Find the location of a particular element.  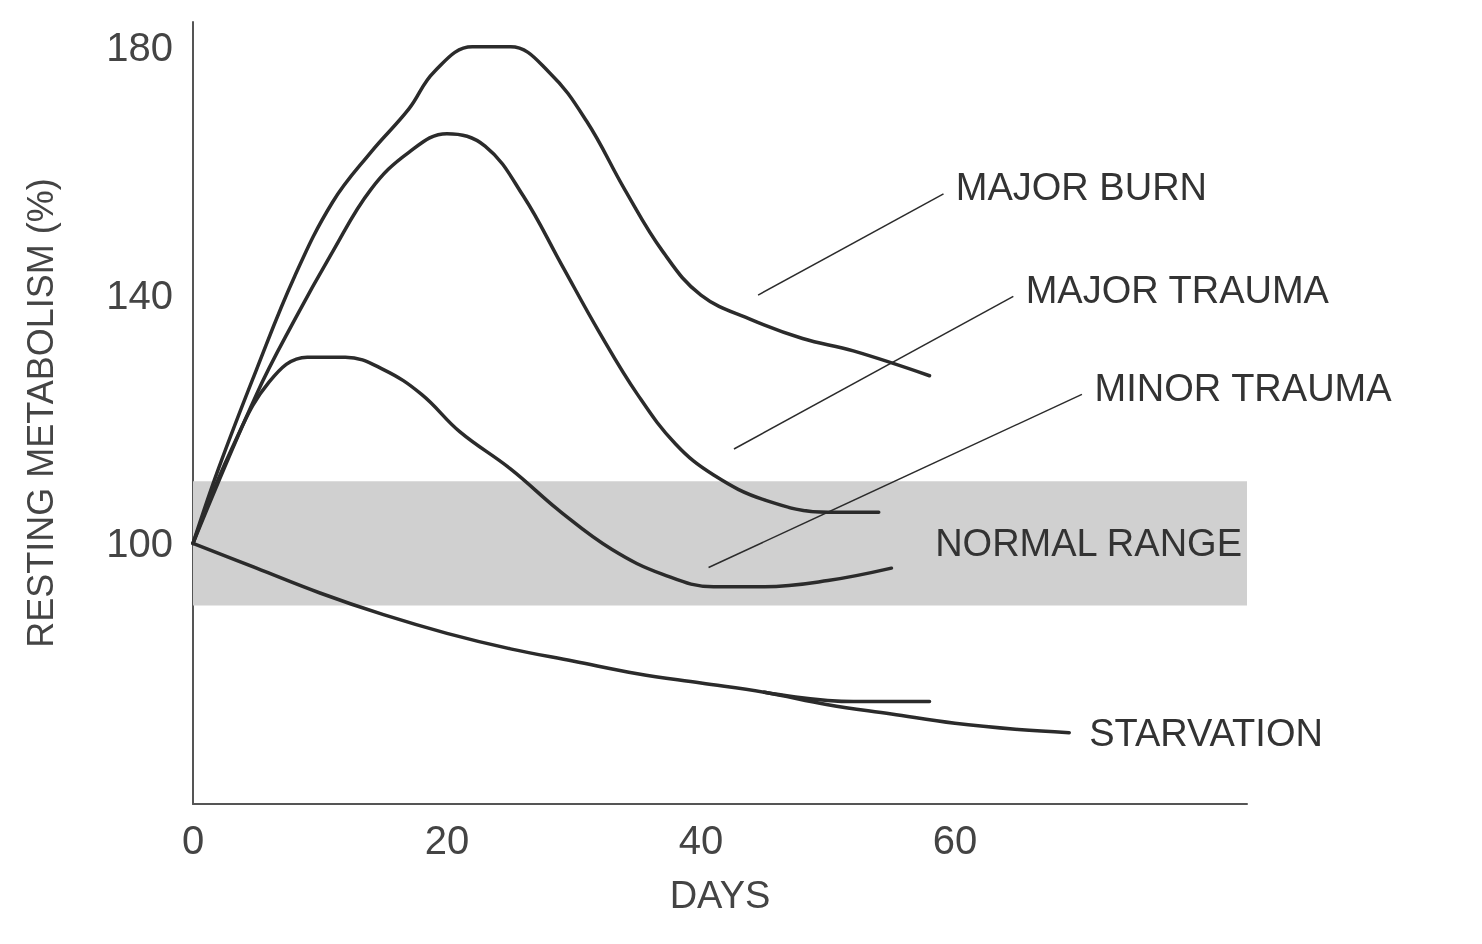

x-axis-title: DAYS is located at coordinates (720, 895).